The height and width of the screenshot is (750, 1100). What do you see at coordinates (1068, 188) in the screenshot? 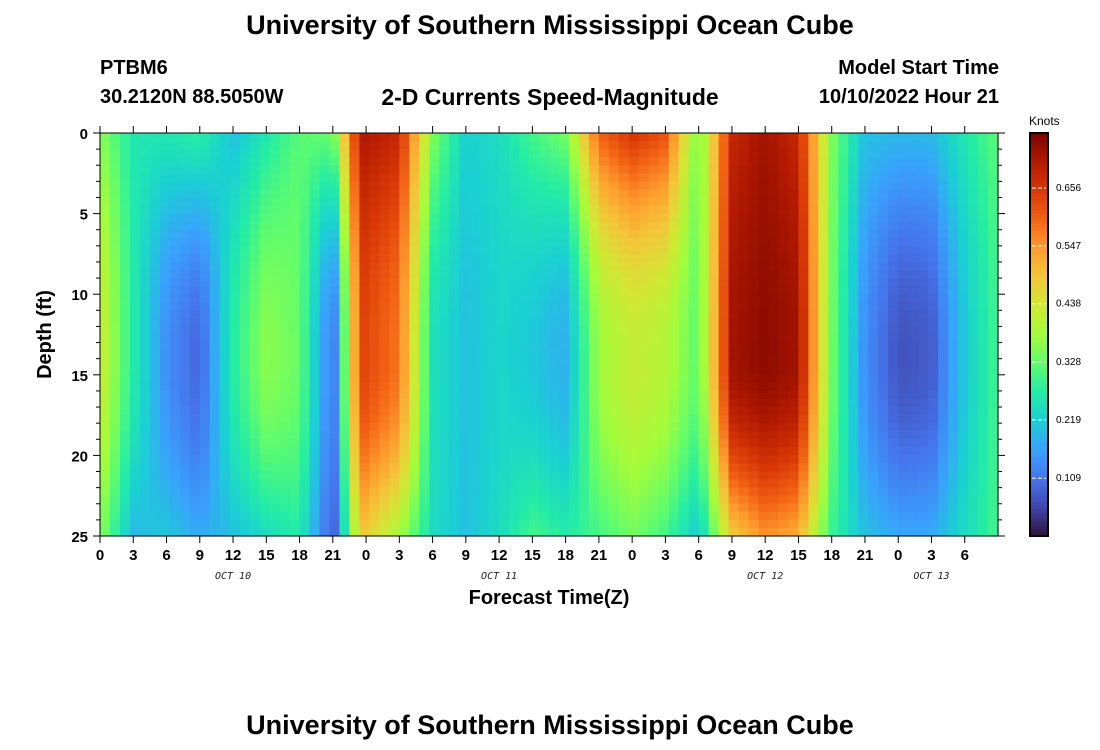
I see `colorbar-tick-label: 0.656` at bounding box center [1068, 188].